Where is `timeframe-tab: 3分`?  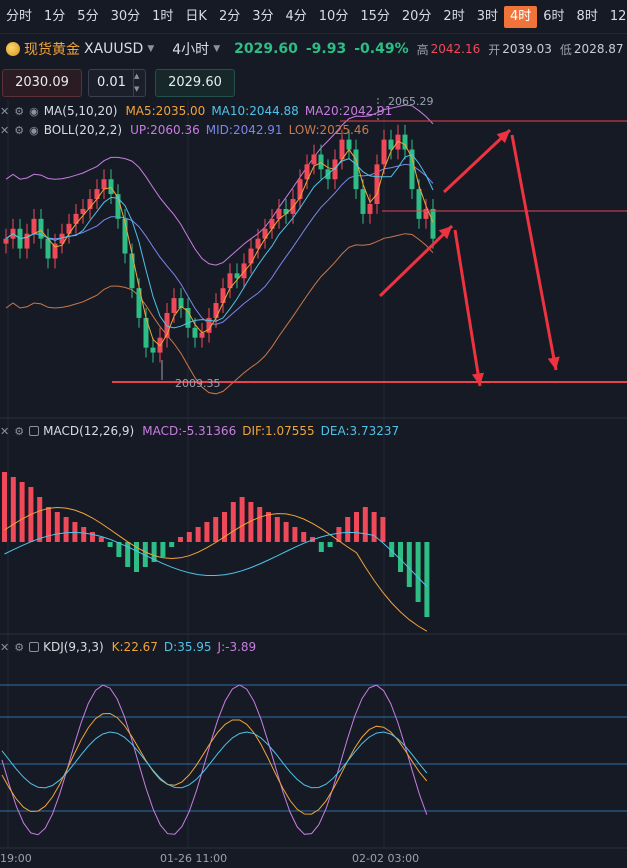 timeframe-tab: 3分 is located at coordinates (263, 16).